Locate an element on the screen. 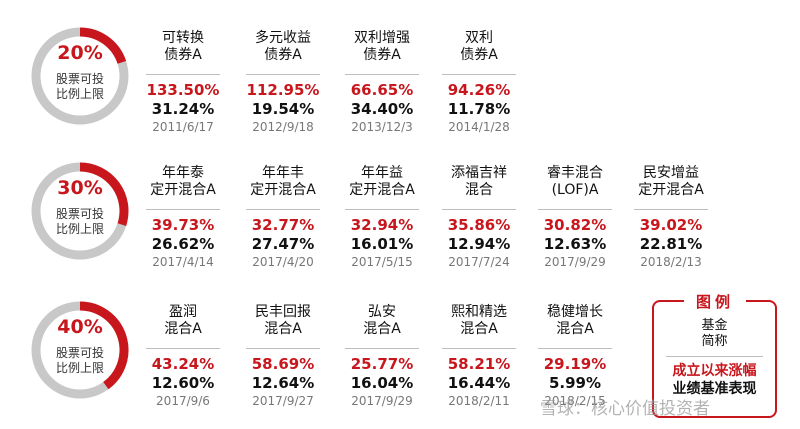  fund-return: 35.86% is located at coordinates (479, 225).